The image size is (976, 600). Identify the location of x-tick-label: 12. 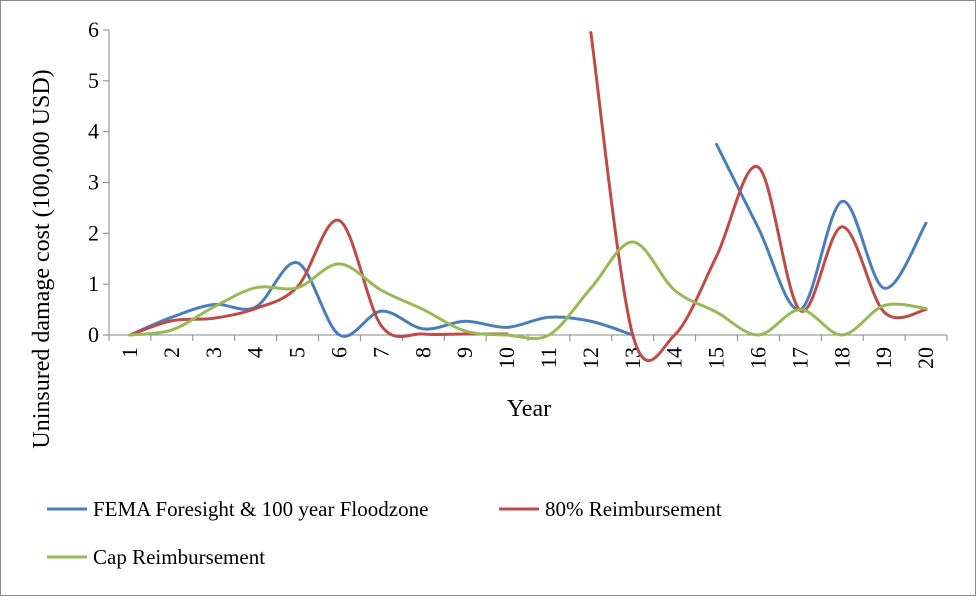
(590, 358).